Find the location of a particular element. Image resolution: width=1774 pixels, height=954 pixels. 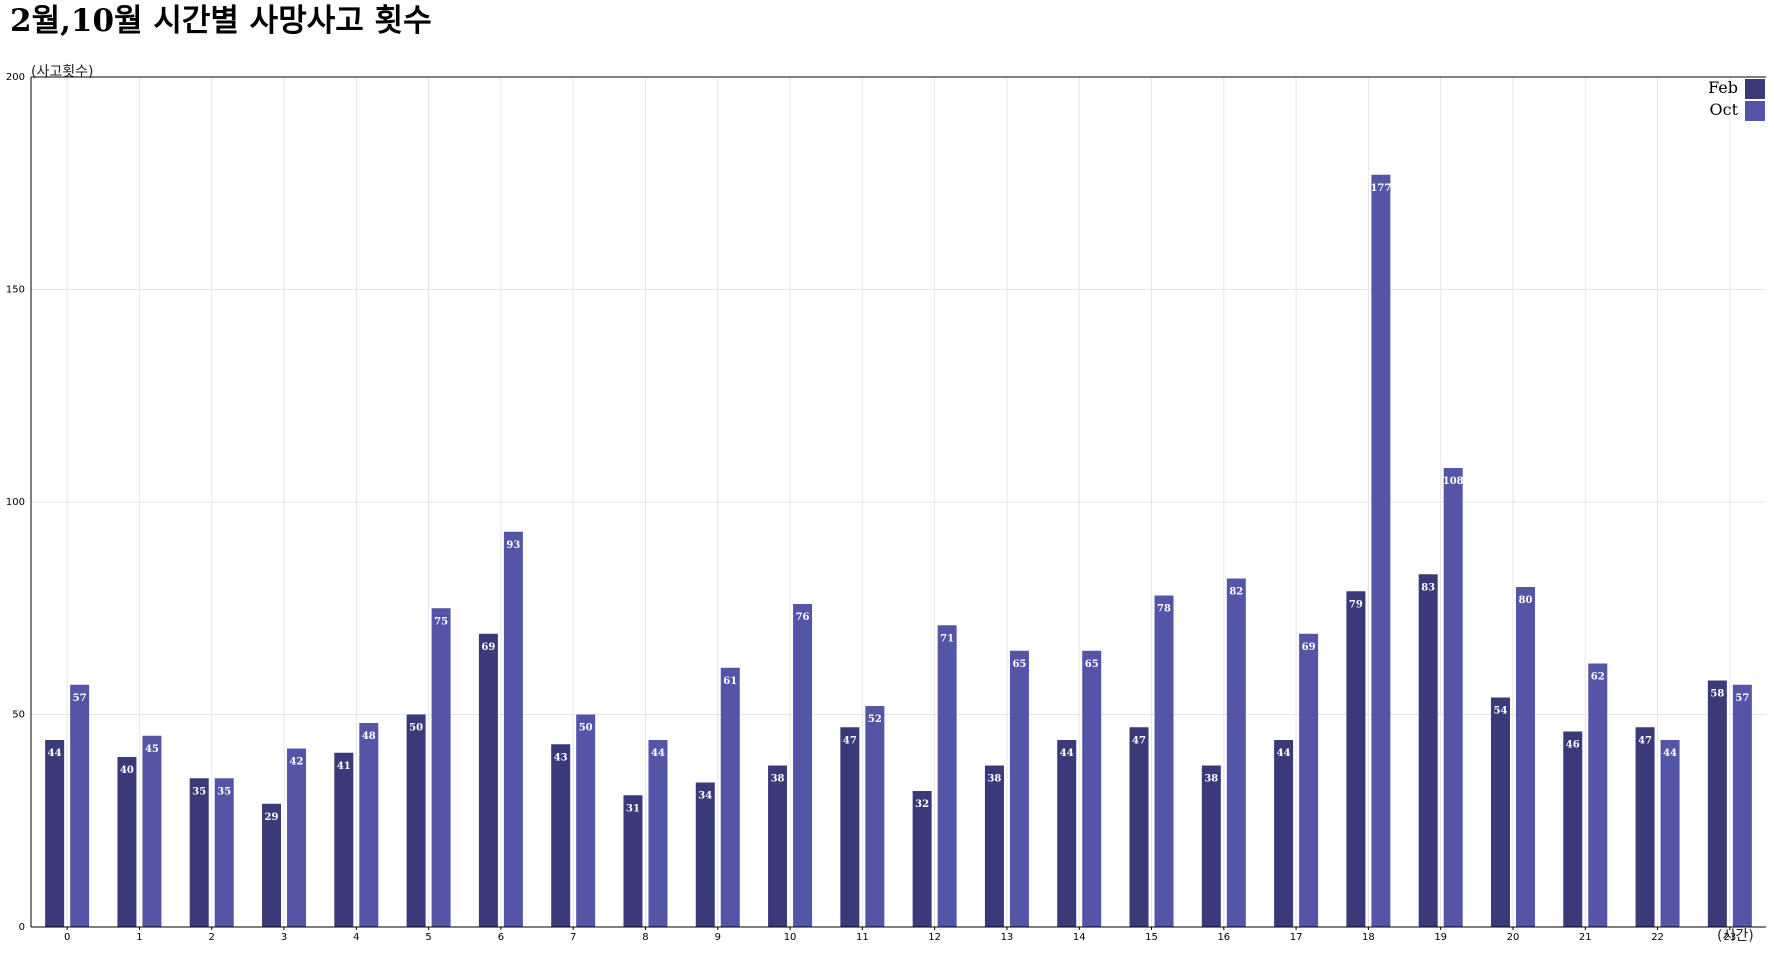

x-tick-label: 15 is located at coordinates (1151, 937).